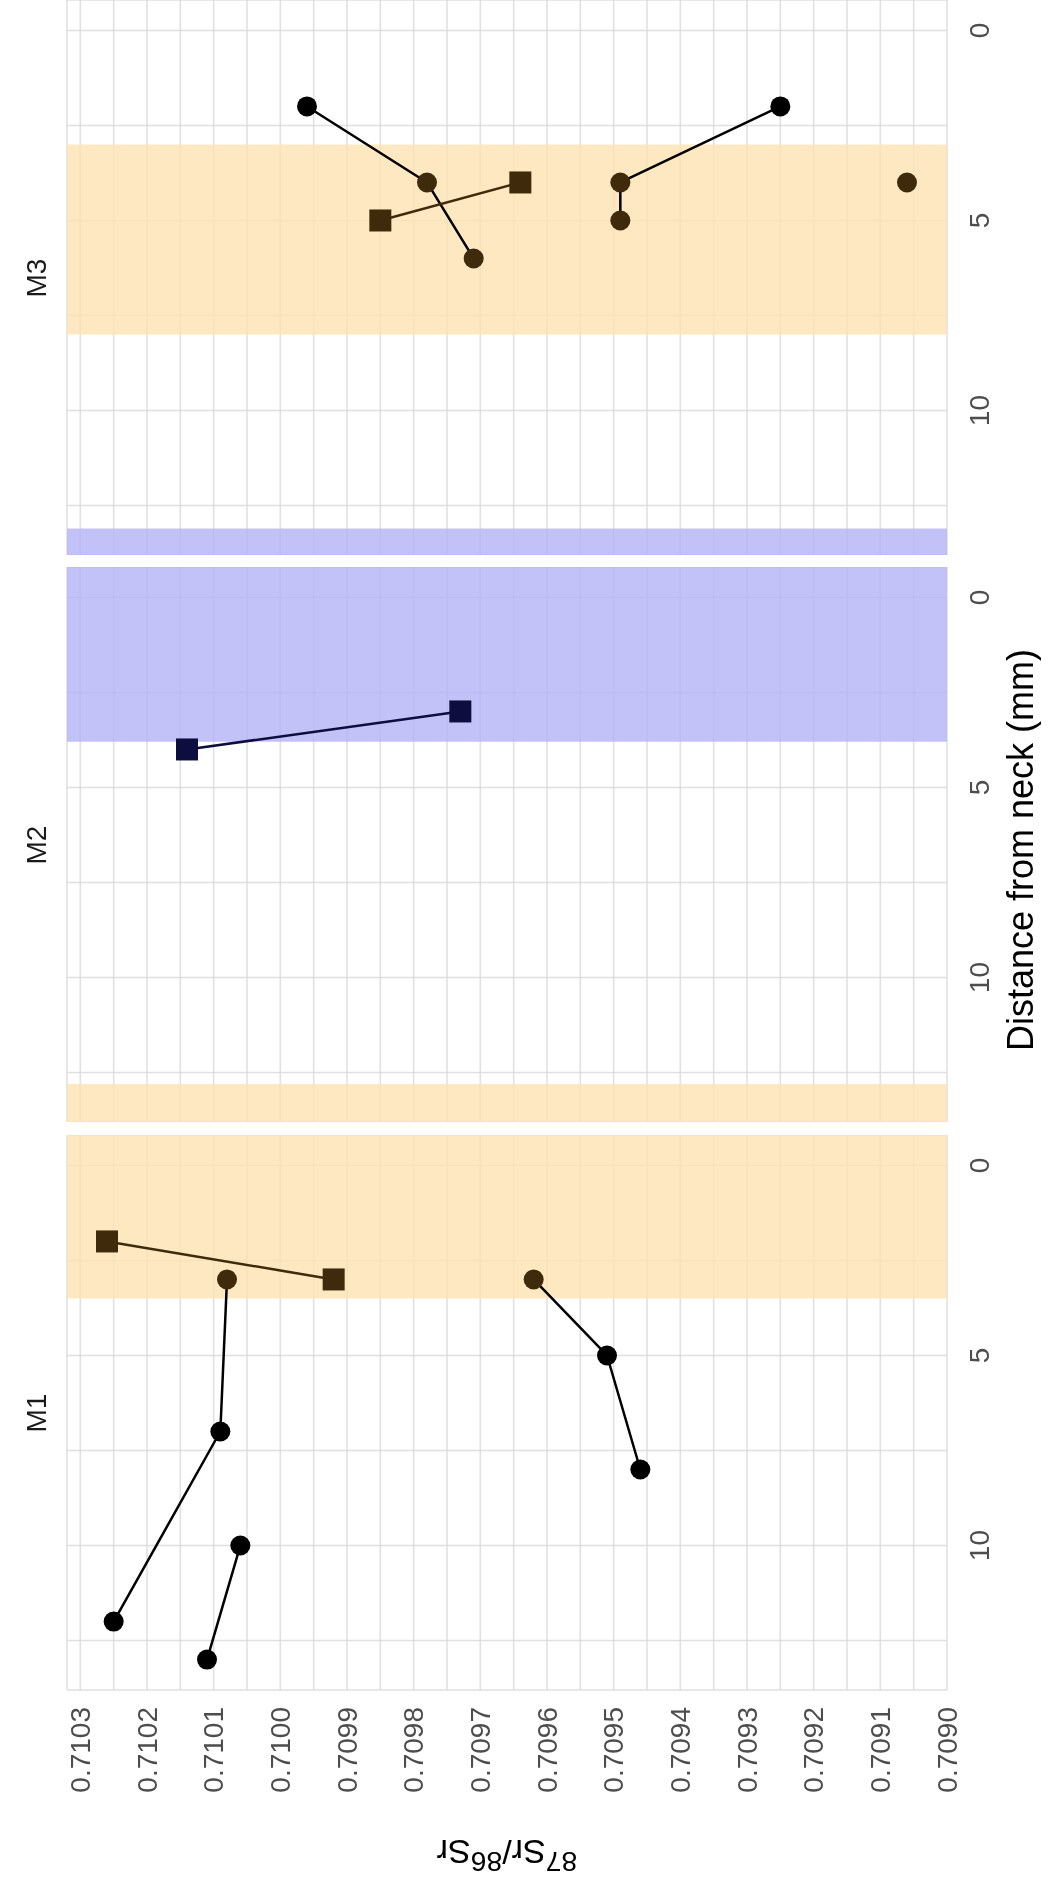 The height and width of the screenshot is (1902, 1061). Describe the element at coordinates (36, 845) in the screenshot. I see `text: M2` at that location.